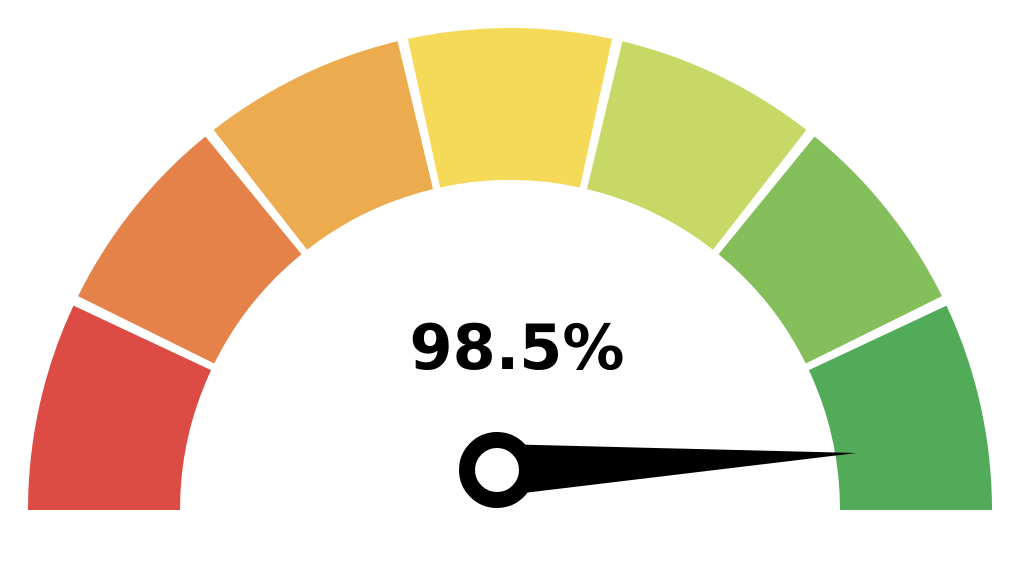  What do you see at coordinates (497, 470) in the screenshot?
I see `gauge-needle-hub` at bounding box center [497, 470].